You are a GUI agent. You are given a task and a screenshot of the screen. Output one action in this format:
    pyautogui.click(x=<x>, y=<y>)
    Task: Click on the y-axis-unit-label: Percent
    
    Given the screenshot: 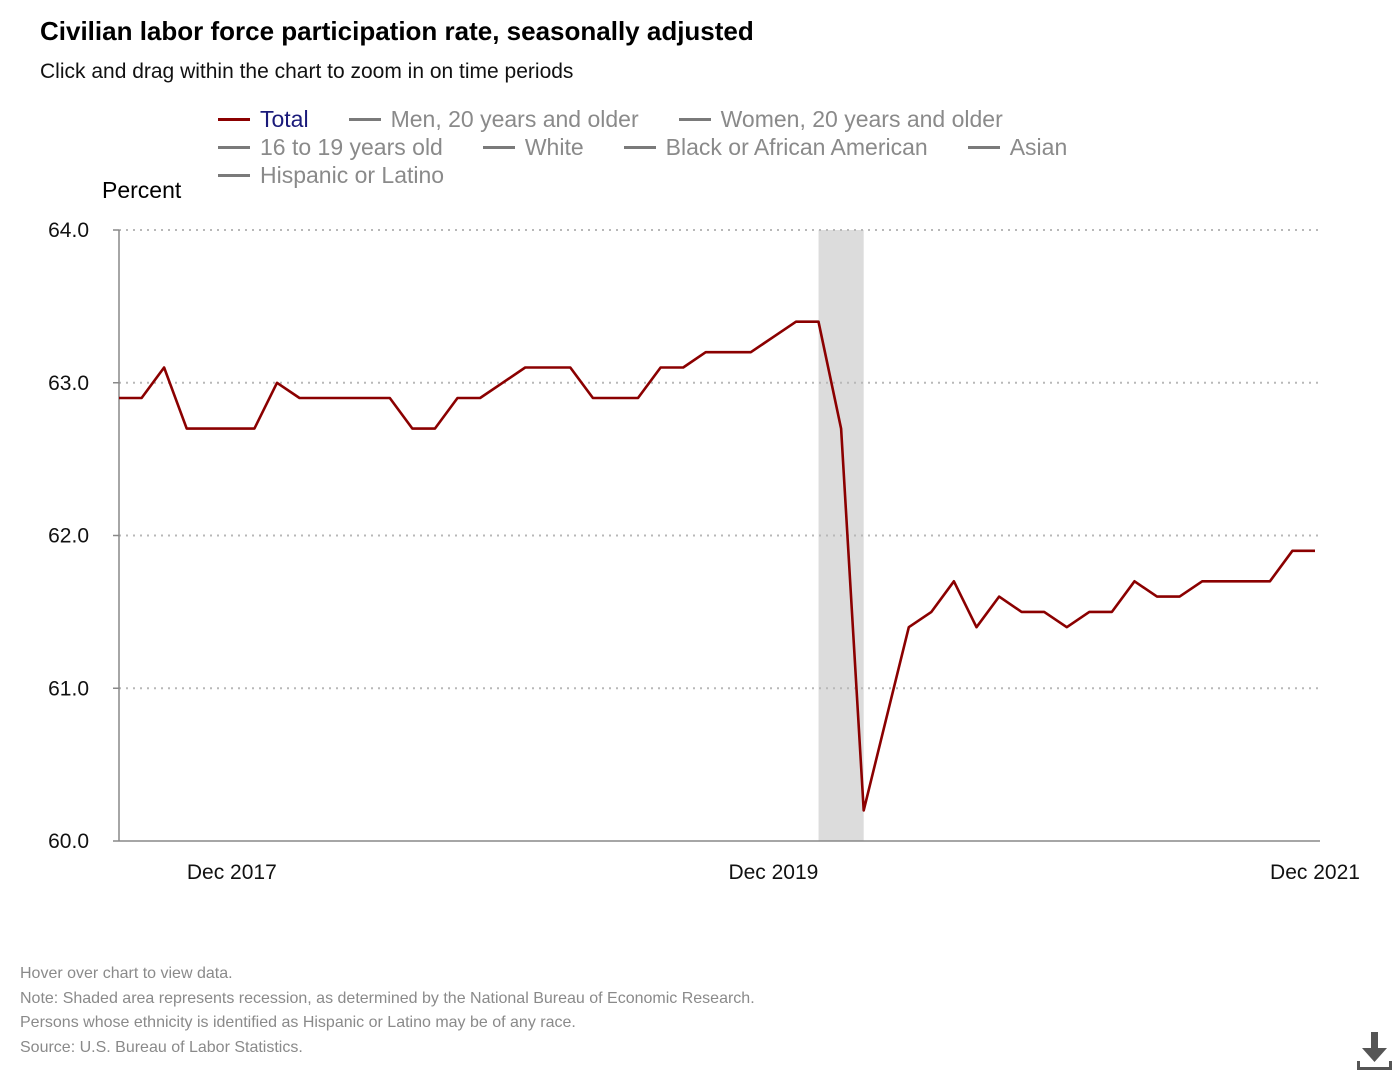 What is the action you would take?
    pyautogui.click(x=142, y=190)
    